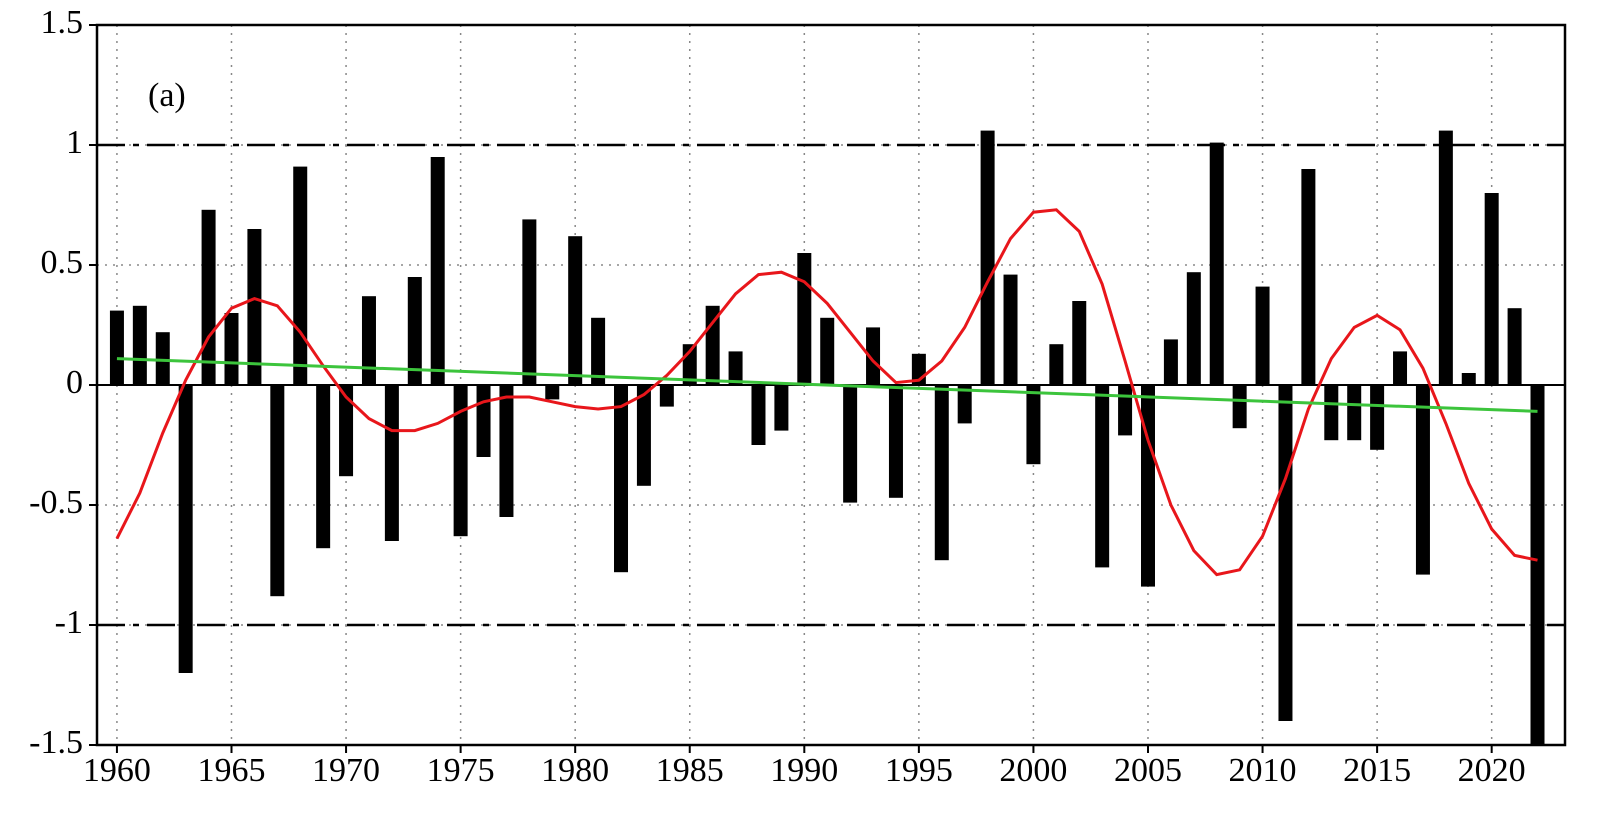  I want to click on x-tick-label: 2020, so click(1492, 770).